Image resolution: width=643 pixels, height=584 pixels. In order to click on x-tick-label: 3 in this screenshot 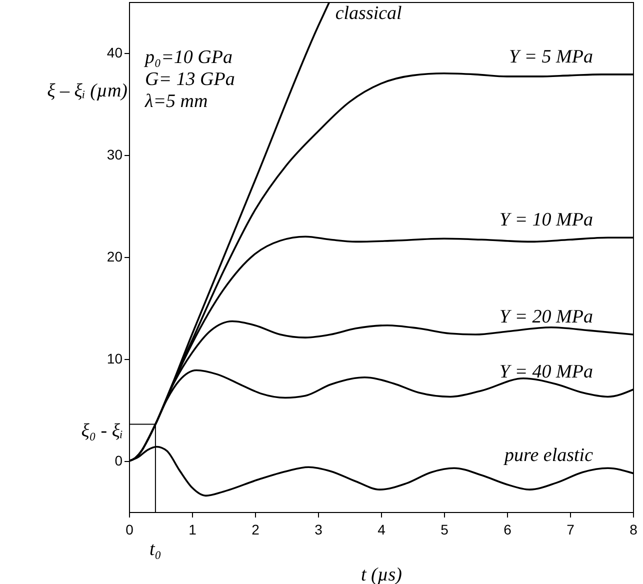, I will do `click(318, 530)`.